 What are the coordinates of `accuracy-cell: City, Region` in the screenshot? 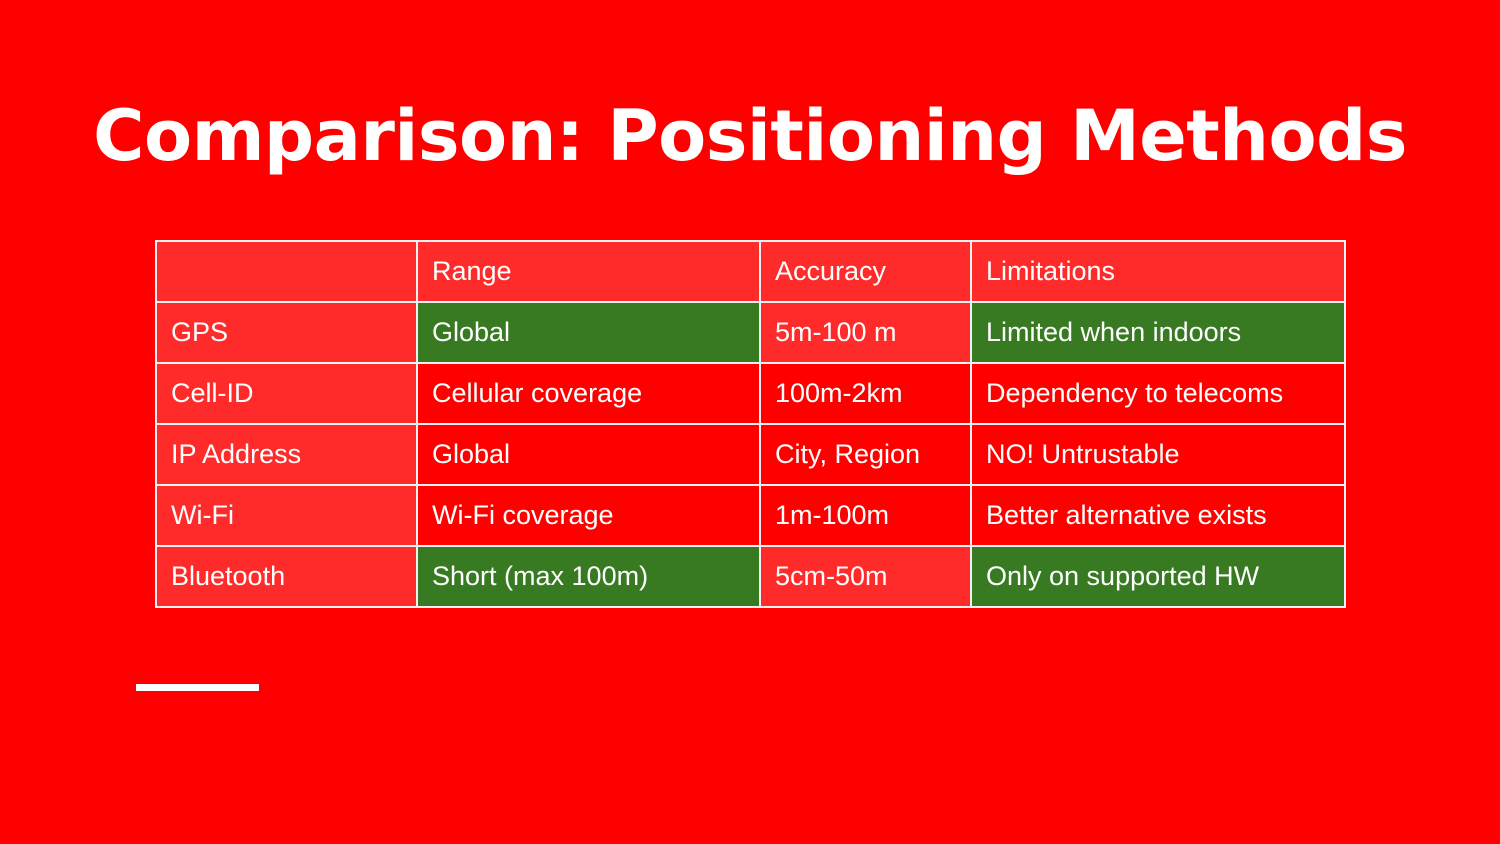 It's located at (865, 454).